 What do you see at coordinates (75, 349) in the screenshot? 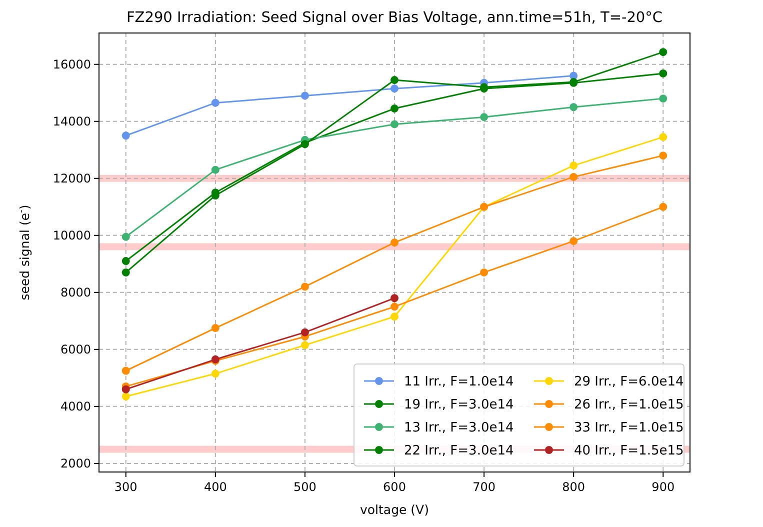
I see `y-tick-label: 6000` at bounding box center [75, 349].